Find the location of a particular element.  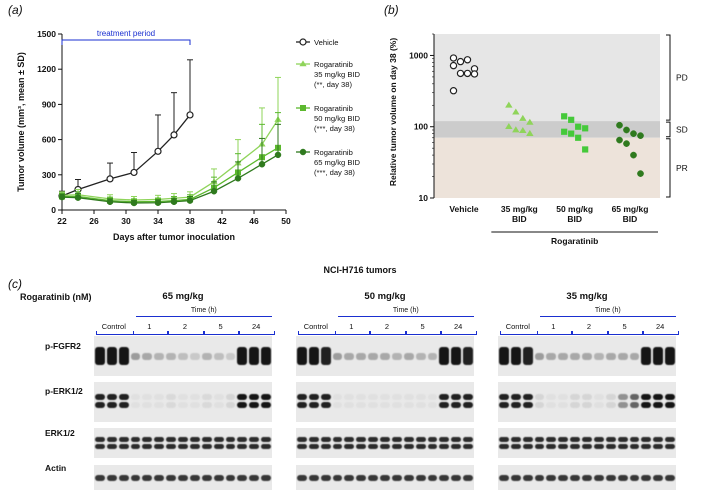

y-tick-label: 0 is located at coordinates (53, 210).